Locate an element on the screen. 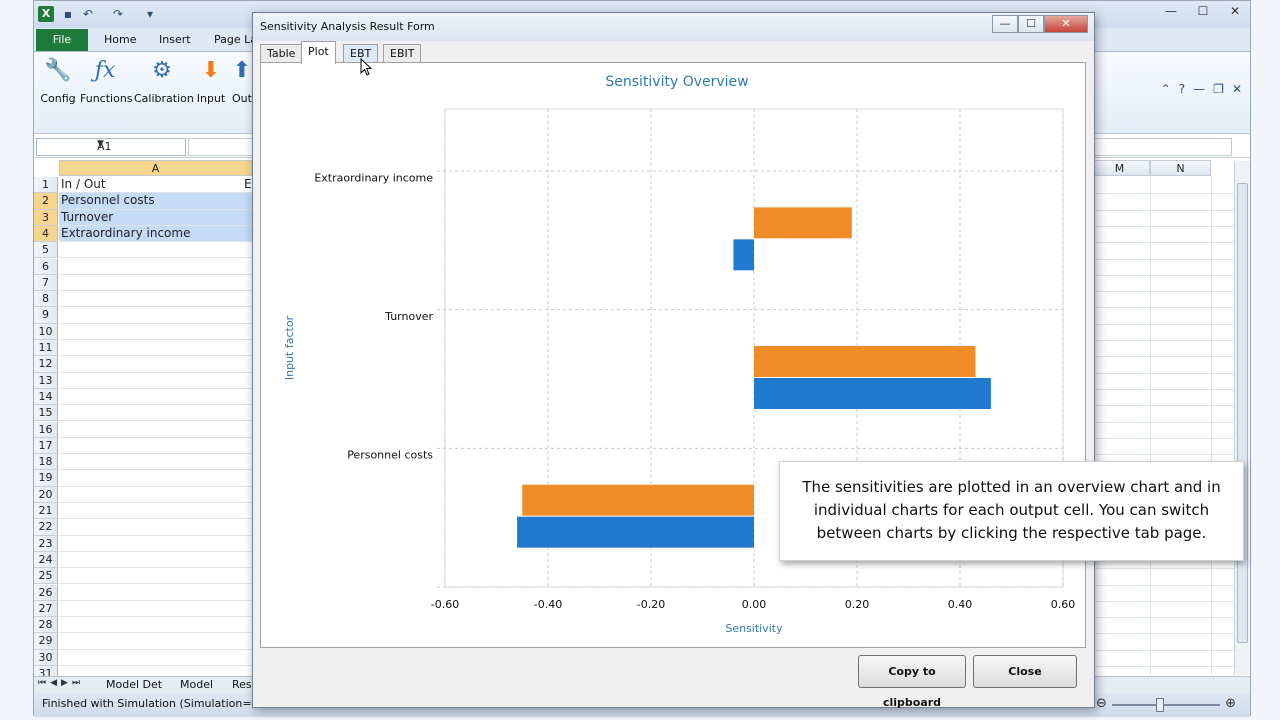  close-icon: ✕ is located at coordinates (1235, 11).